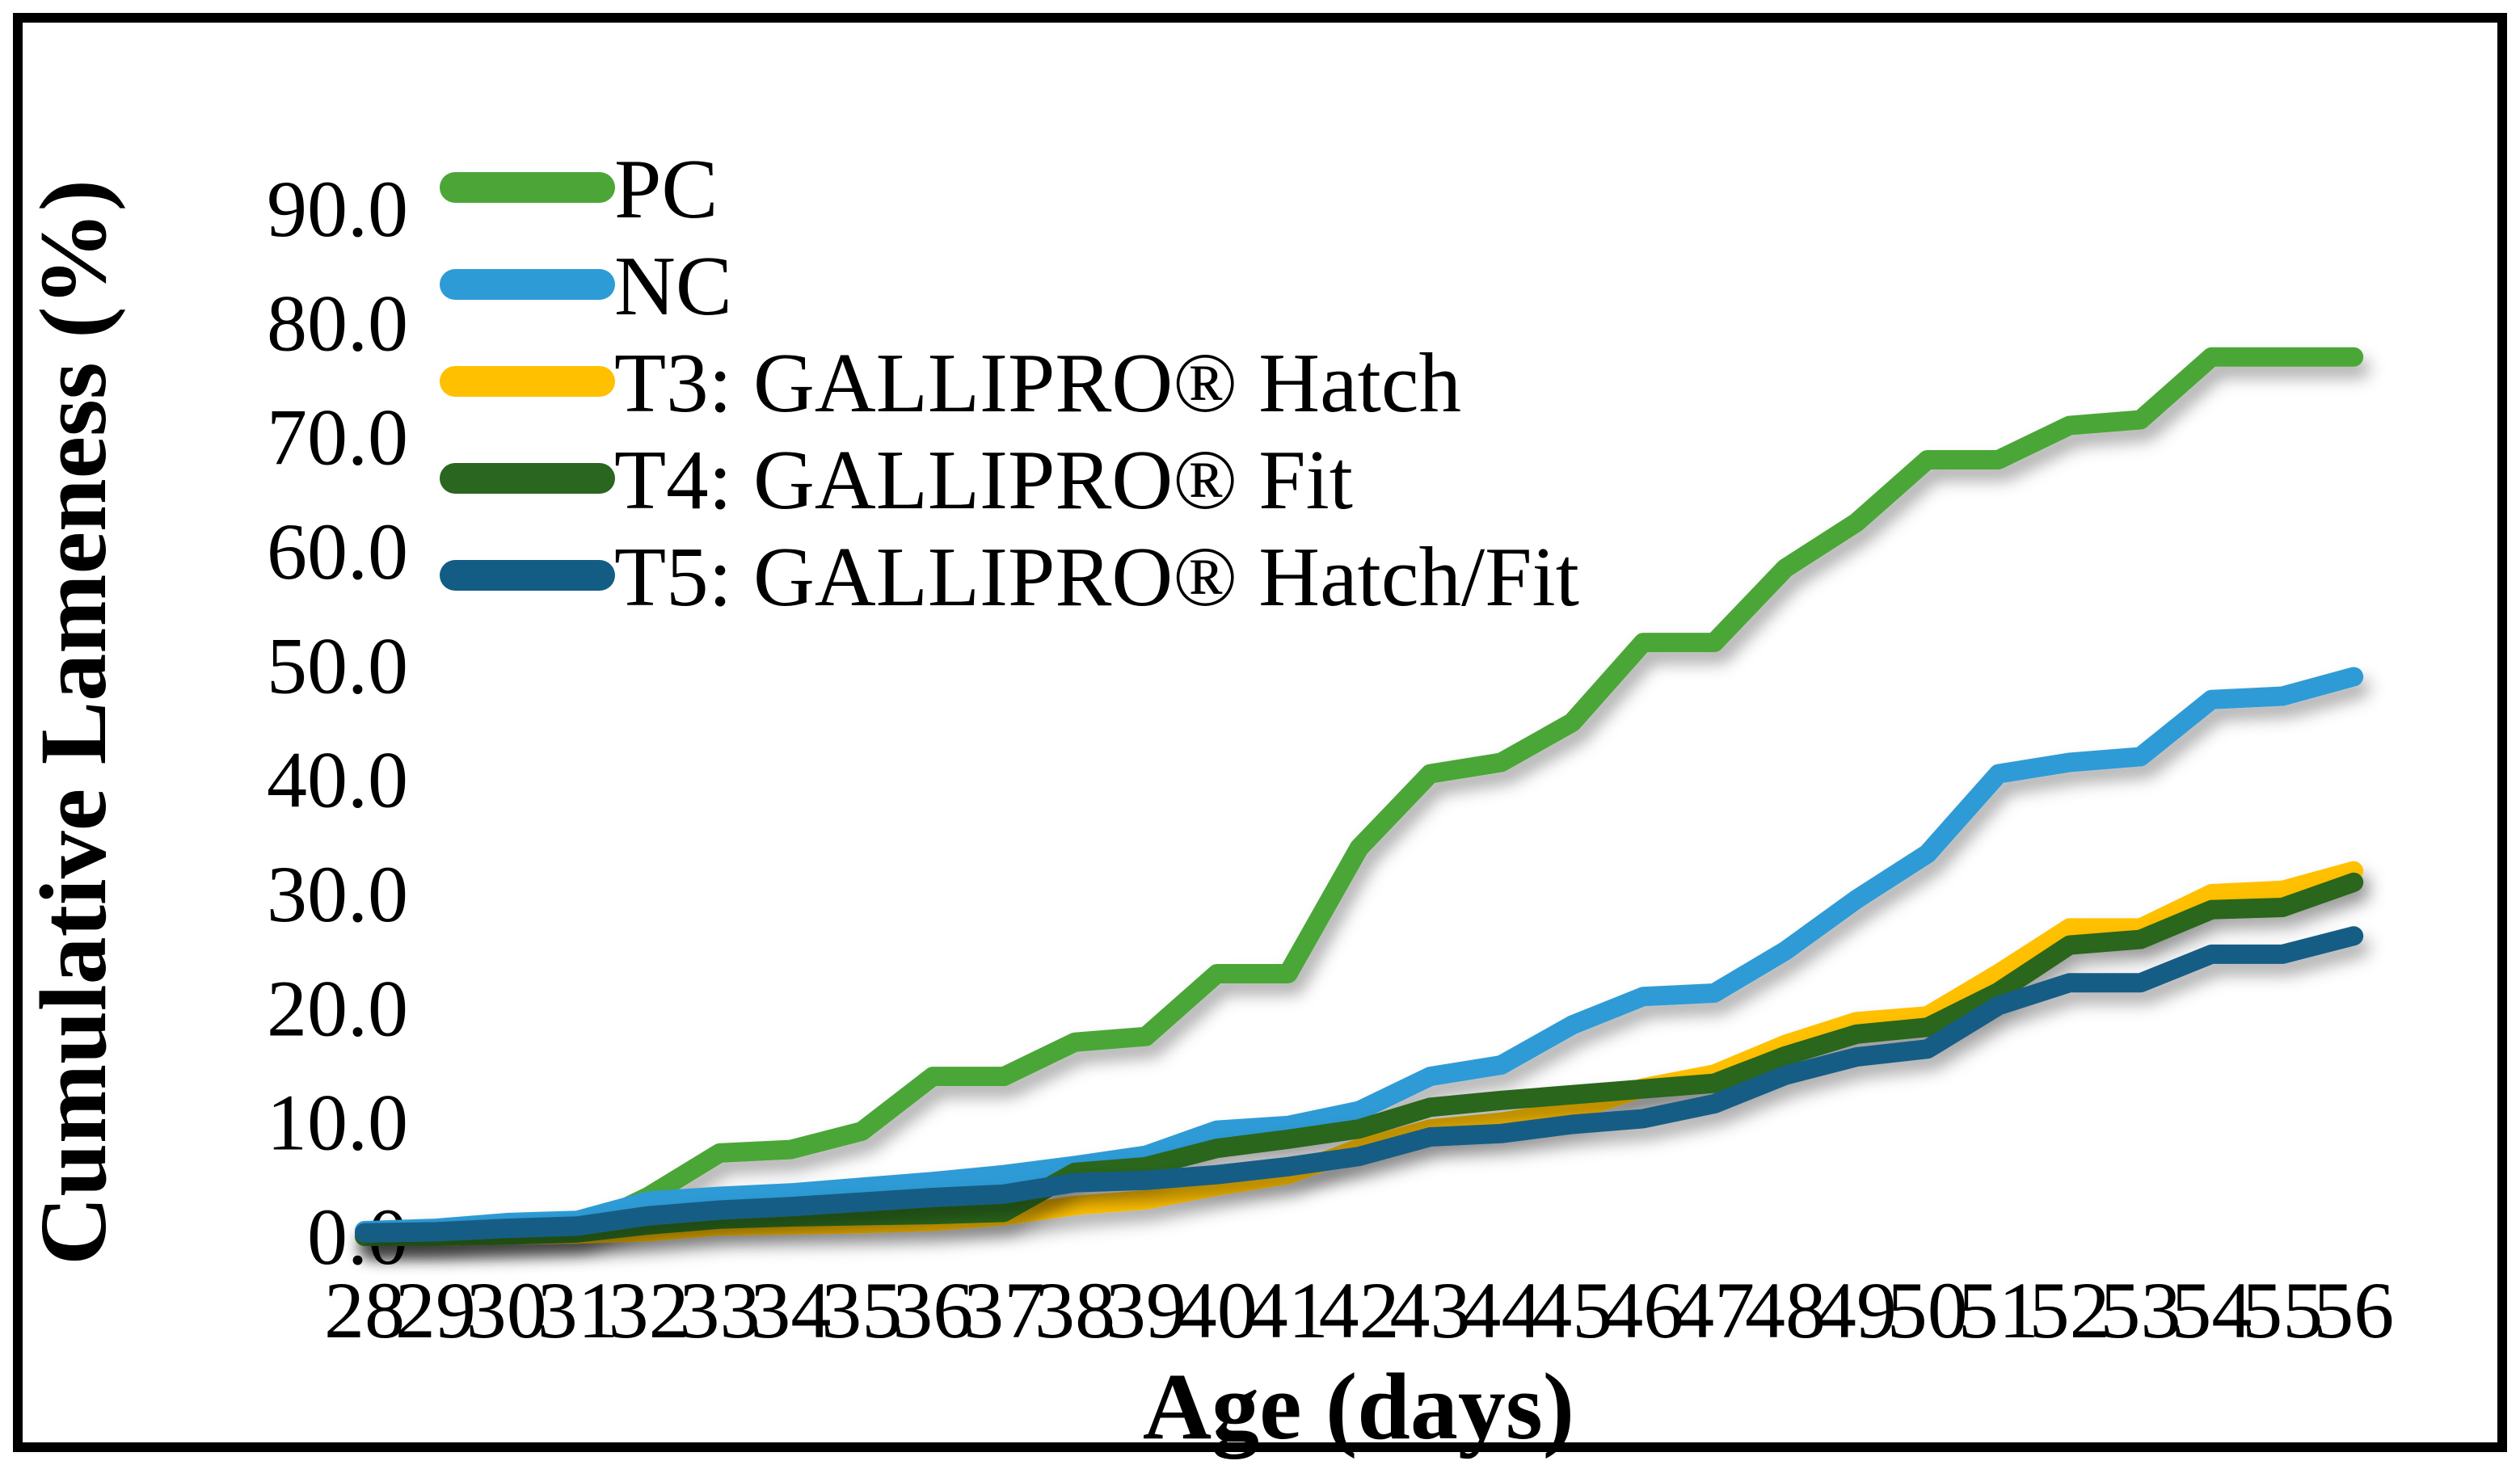 The image size is (2520, 1465). What do you see at coordinates (720, 1310) in the screenshot?
I see `x-tick-33: 33` at bounding box center [720, 1310].